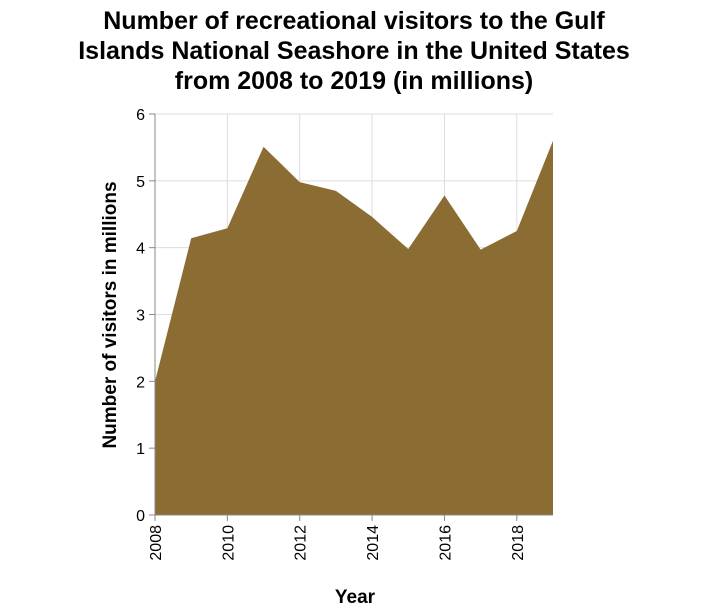 This screenshot has height=616, width=708. What do you see at coordinates (445, 543) in the screenshot?
I see `x-tick-label: 2016` at bounding box center [445, 543].